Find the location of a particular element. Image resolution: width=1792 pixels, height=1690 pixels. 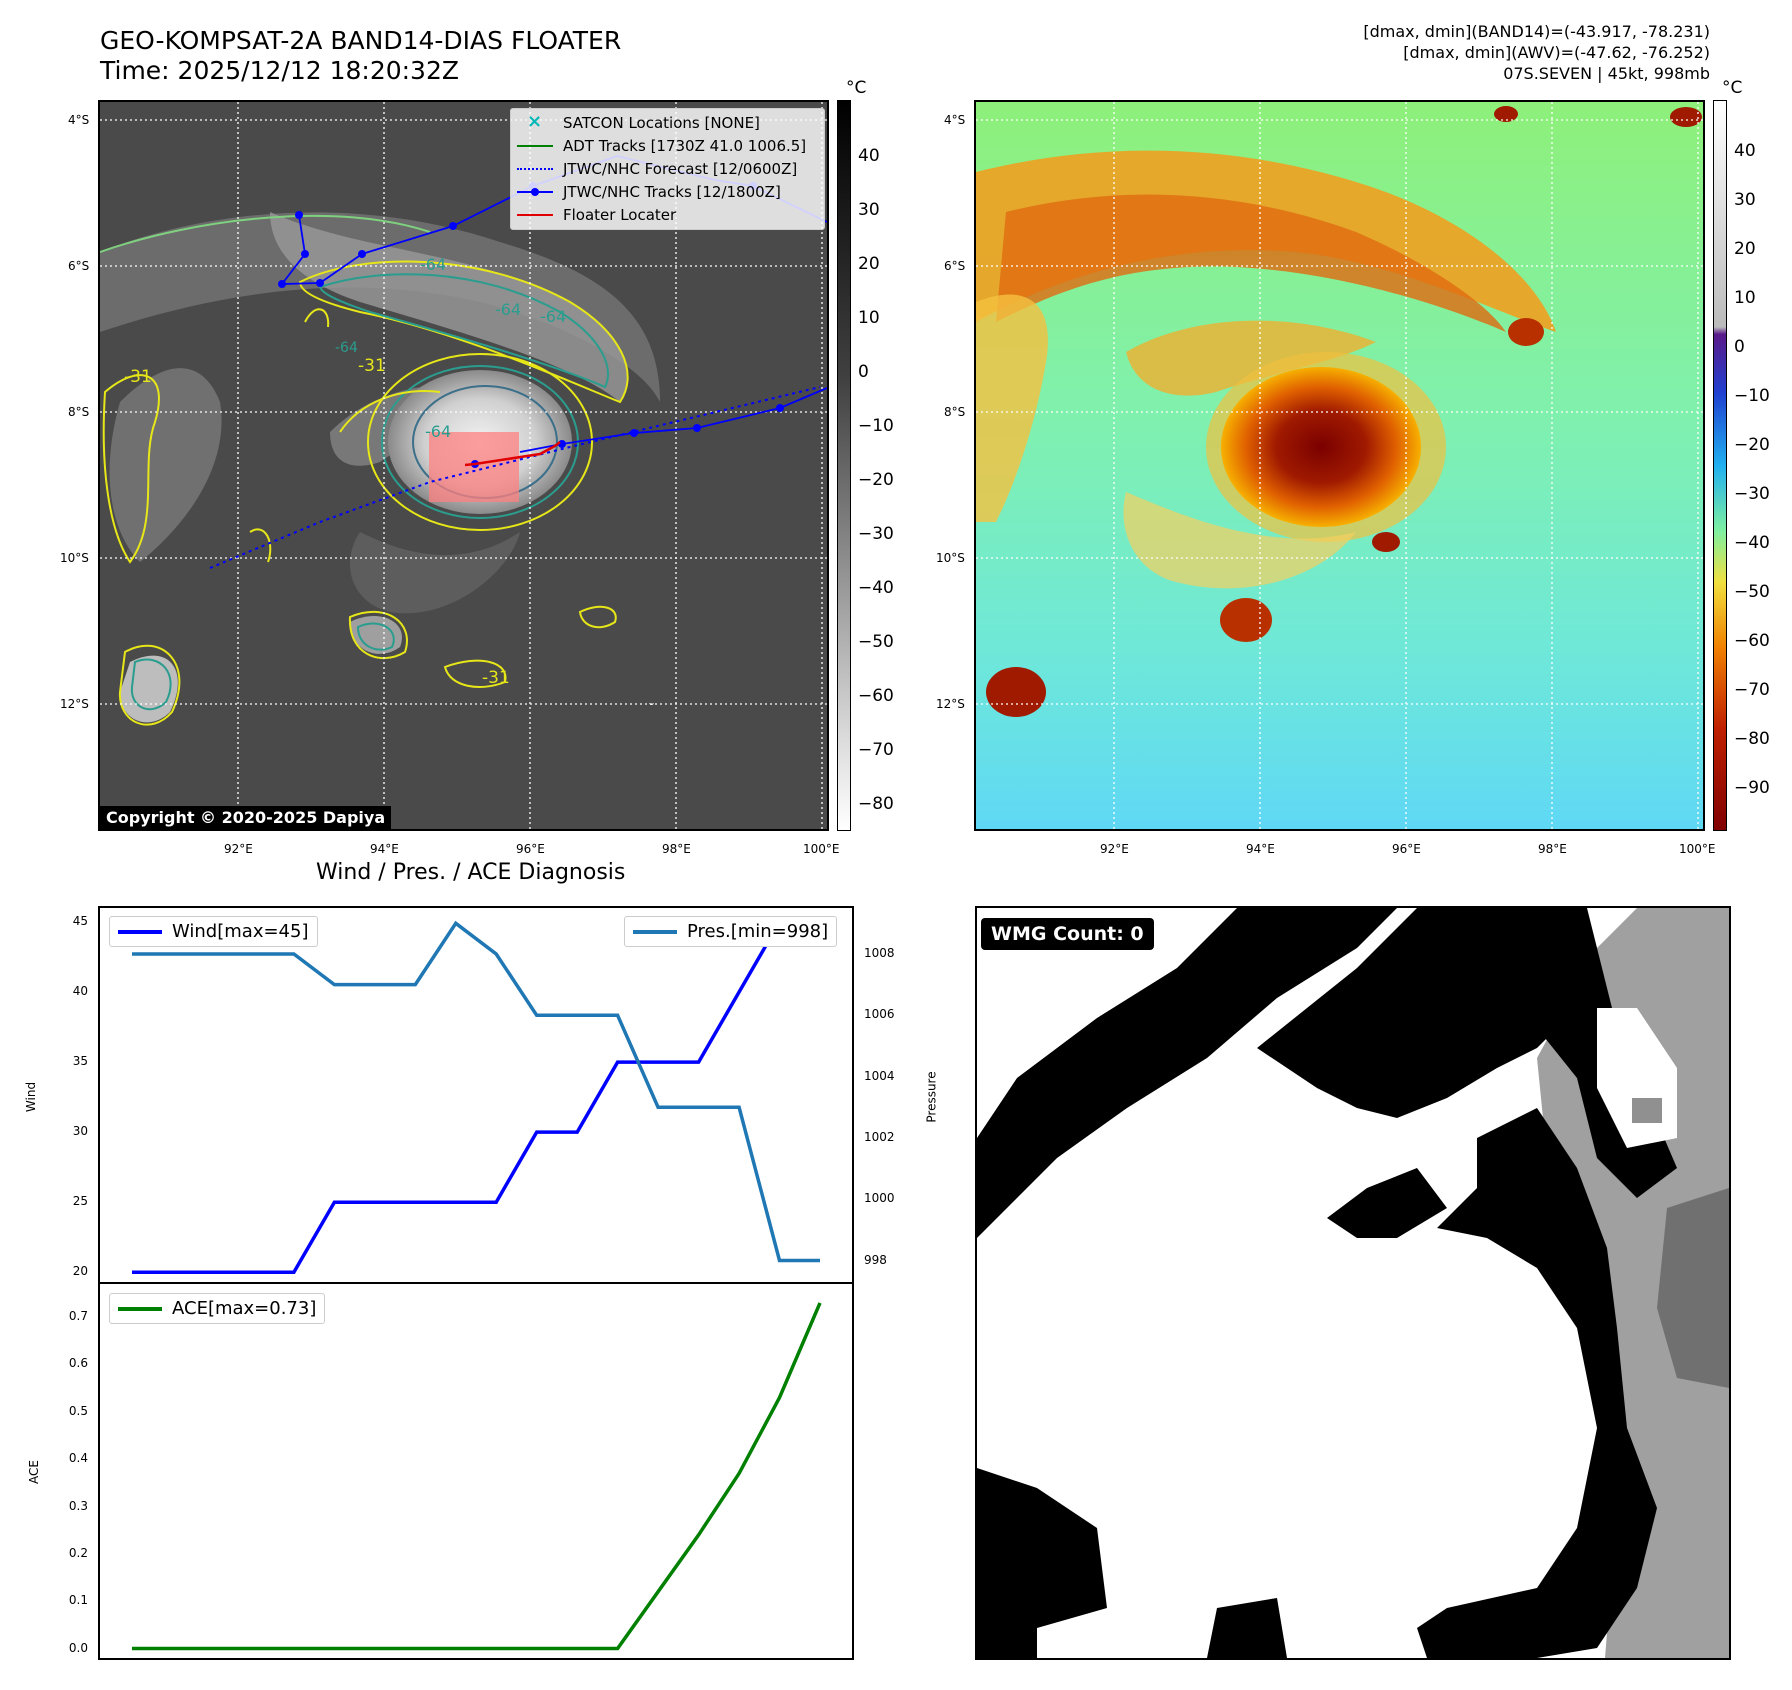

ace-tick: 0.3 is located at coordinates (78, 1505).